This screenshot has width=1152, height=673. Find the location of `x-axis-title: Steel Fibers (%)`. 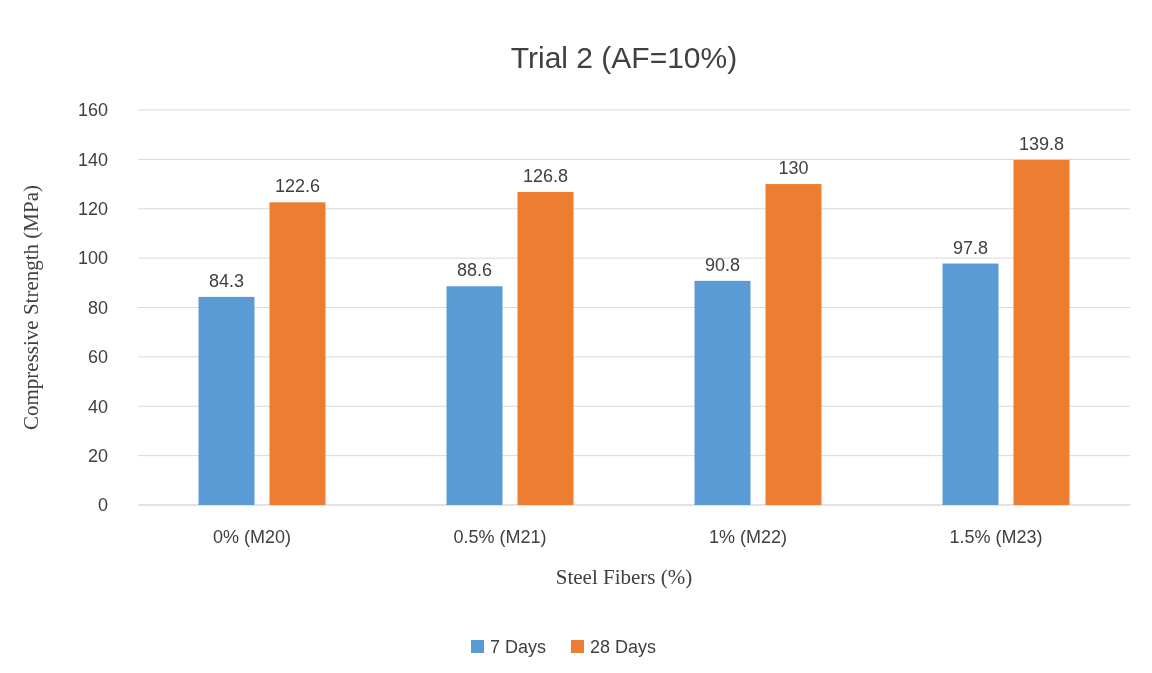

x-axis-title: Steel Fibers (%) is located at coordinates (624, 577).